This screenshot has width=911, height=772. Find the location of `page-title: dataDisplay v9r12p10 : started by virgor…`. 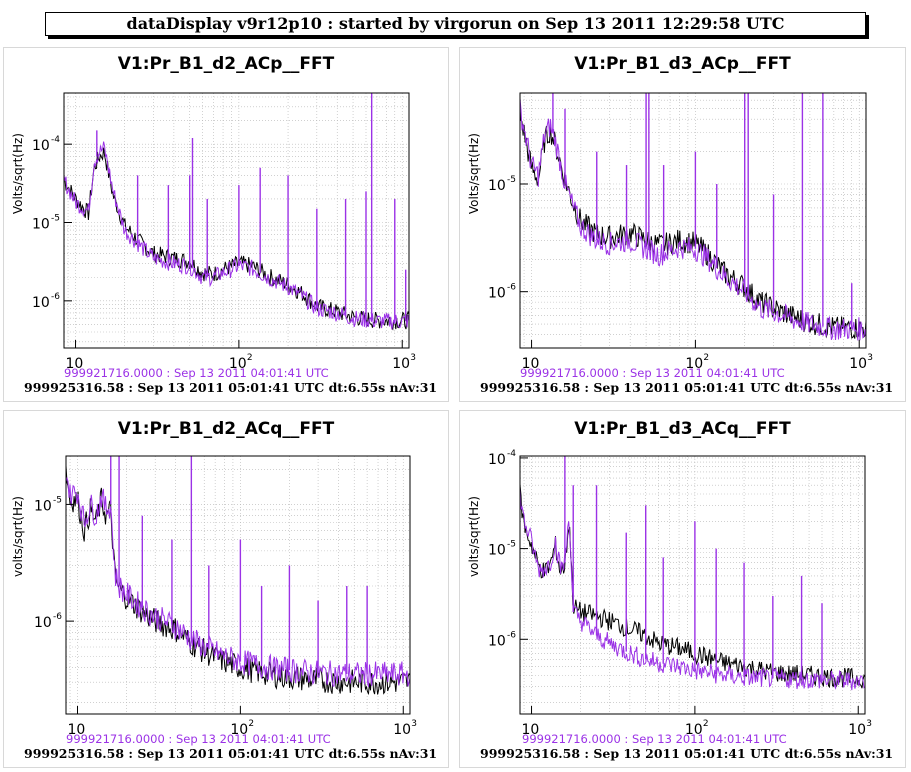

page-title: dataDisplay v9r12p10 : started by virgor… is located at coordinates (455, 24).